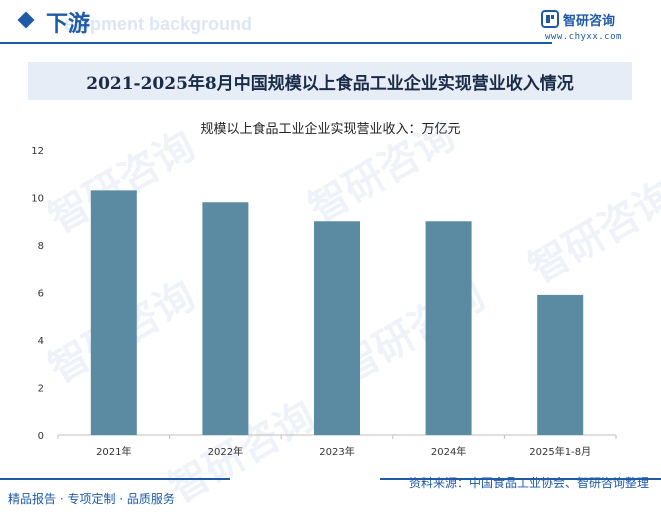 This screenshot has width=661, height=514. I want to click on diamond-icon, so click(26, 20).